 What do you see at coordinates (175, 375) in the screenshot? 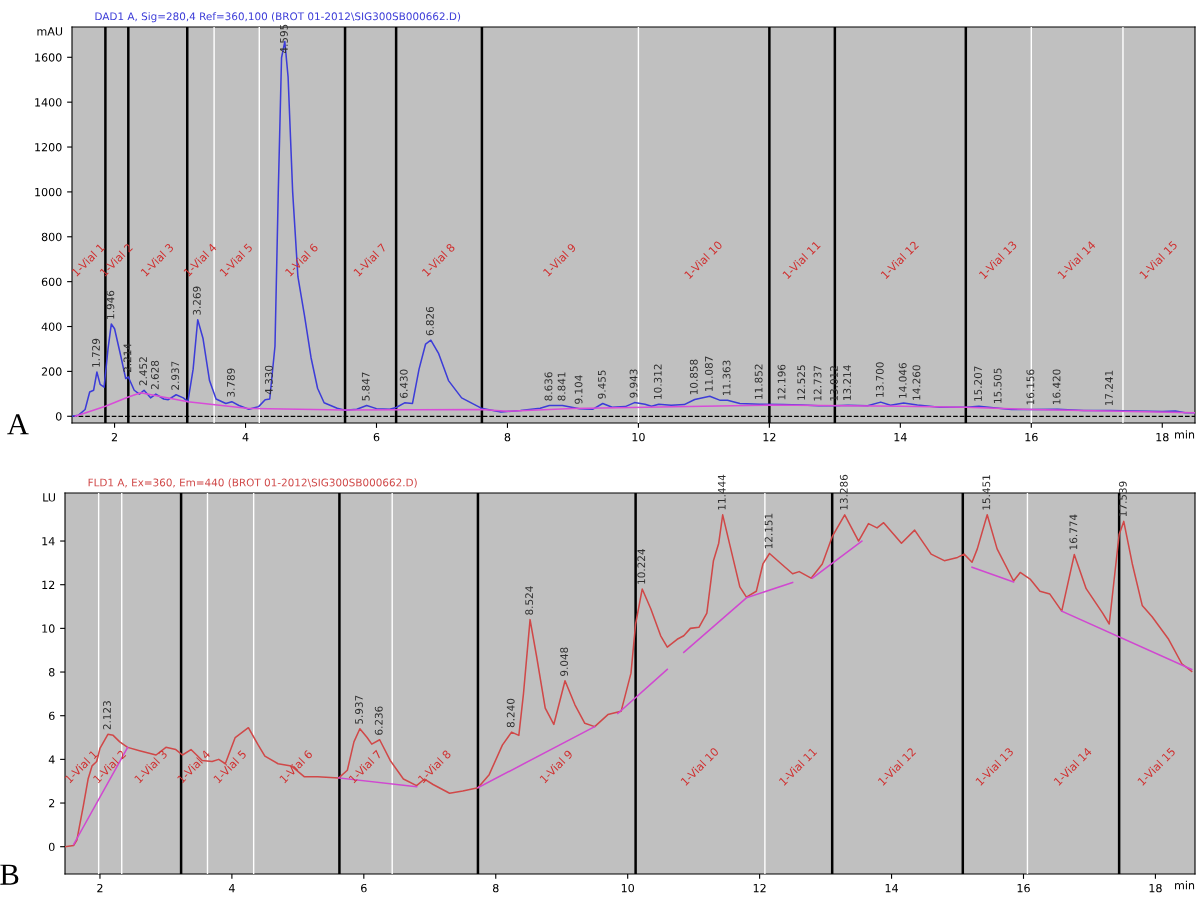
I see `annotation: 2.937` at bounding box center [175, 375].